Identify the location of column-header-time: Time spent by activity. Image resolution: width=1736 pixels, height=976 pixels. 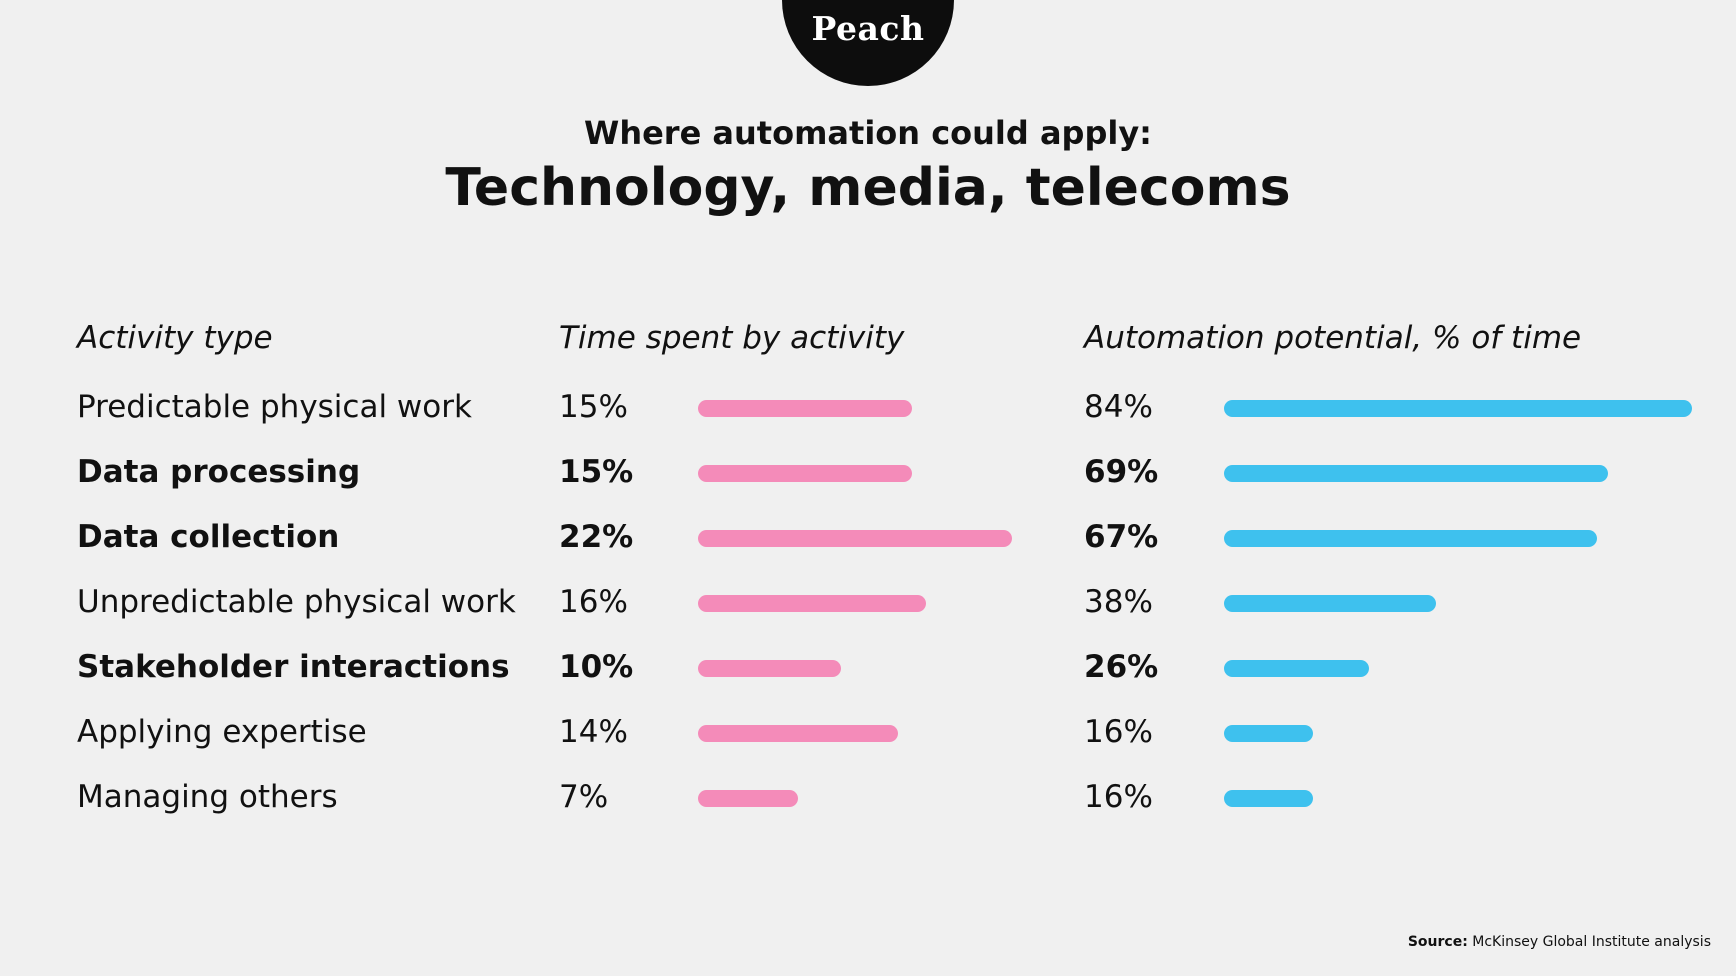
(732, 338).